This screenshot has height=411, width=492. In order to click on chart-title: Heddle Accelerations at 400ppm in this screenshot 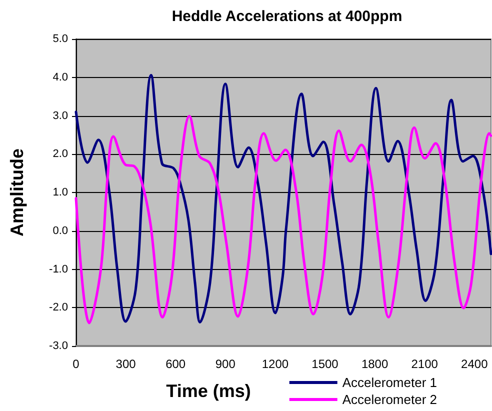, I will do `click(287, 16)`.